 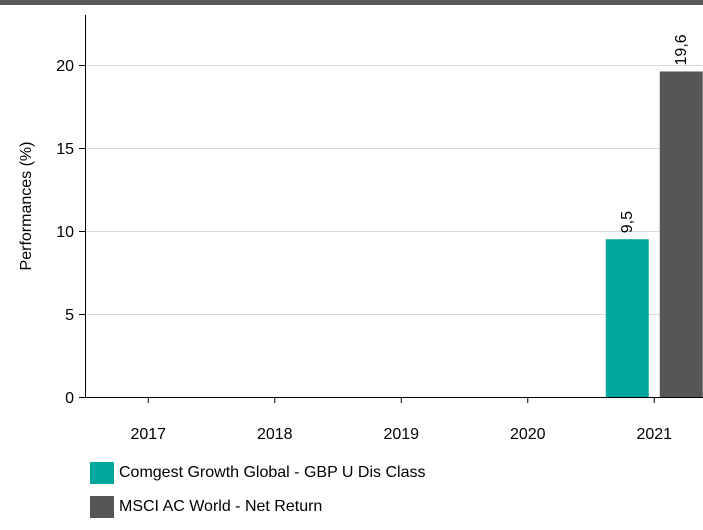 What do you see at coordinates (221, 506) in the screenshot?
I see `legend-label-index: MSCI AC World - Net Return` at bounding box center [221, 506].